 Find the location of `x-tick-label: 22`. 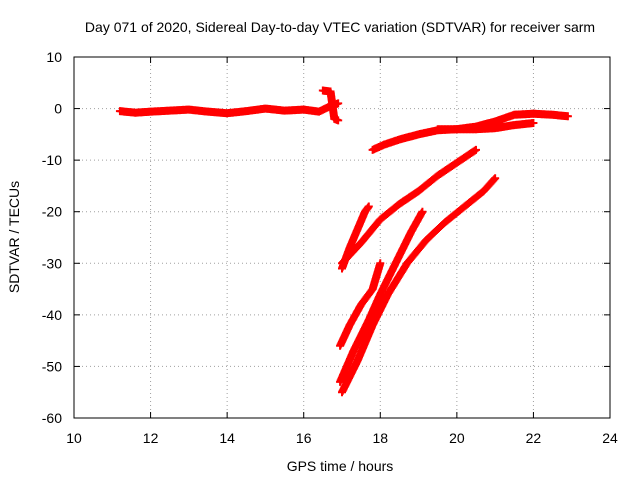

x-tick-label: 22 is located at coordinates (534, 438).